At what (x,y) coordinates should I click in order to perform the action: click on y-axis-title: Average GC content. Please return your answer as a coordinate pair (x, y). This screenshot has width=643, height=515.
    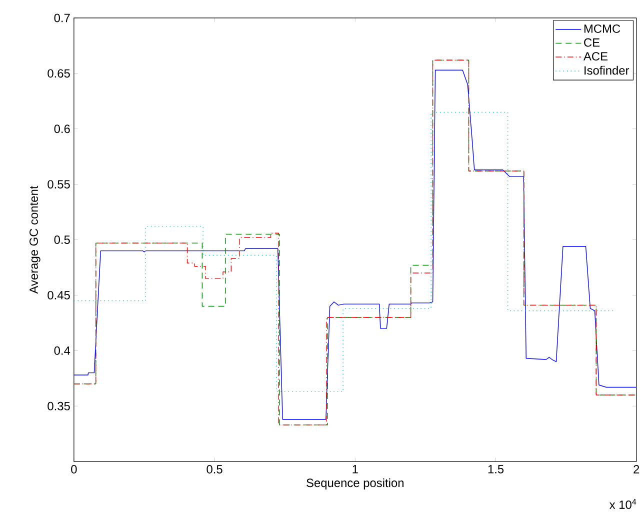
    Looking at the image, I should click on (35, 240).